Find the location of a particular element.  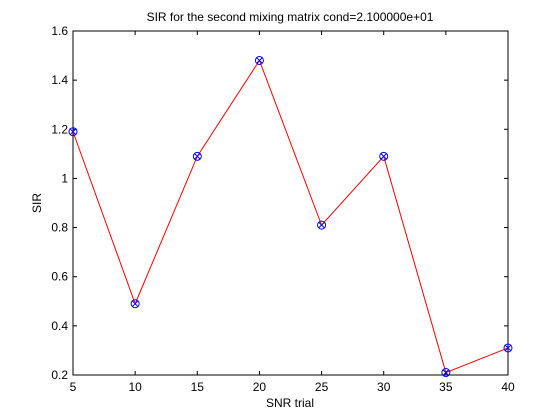

x-tick-label: 20 is located at coordinates (260, 387).